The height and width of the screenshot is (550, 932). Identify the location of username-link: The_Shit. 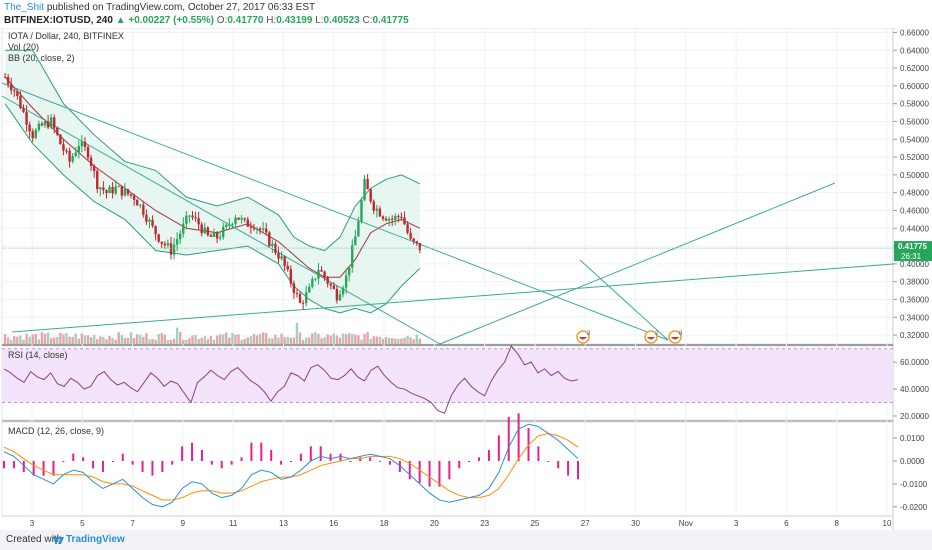
(24, 7).